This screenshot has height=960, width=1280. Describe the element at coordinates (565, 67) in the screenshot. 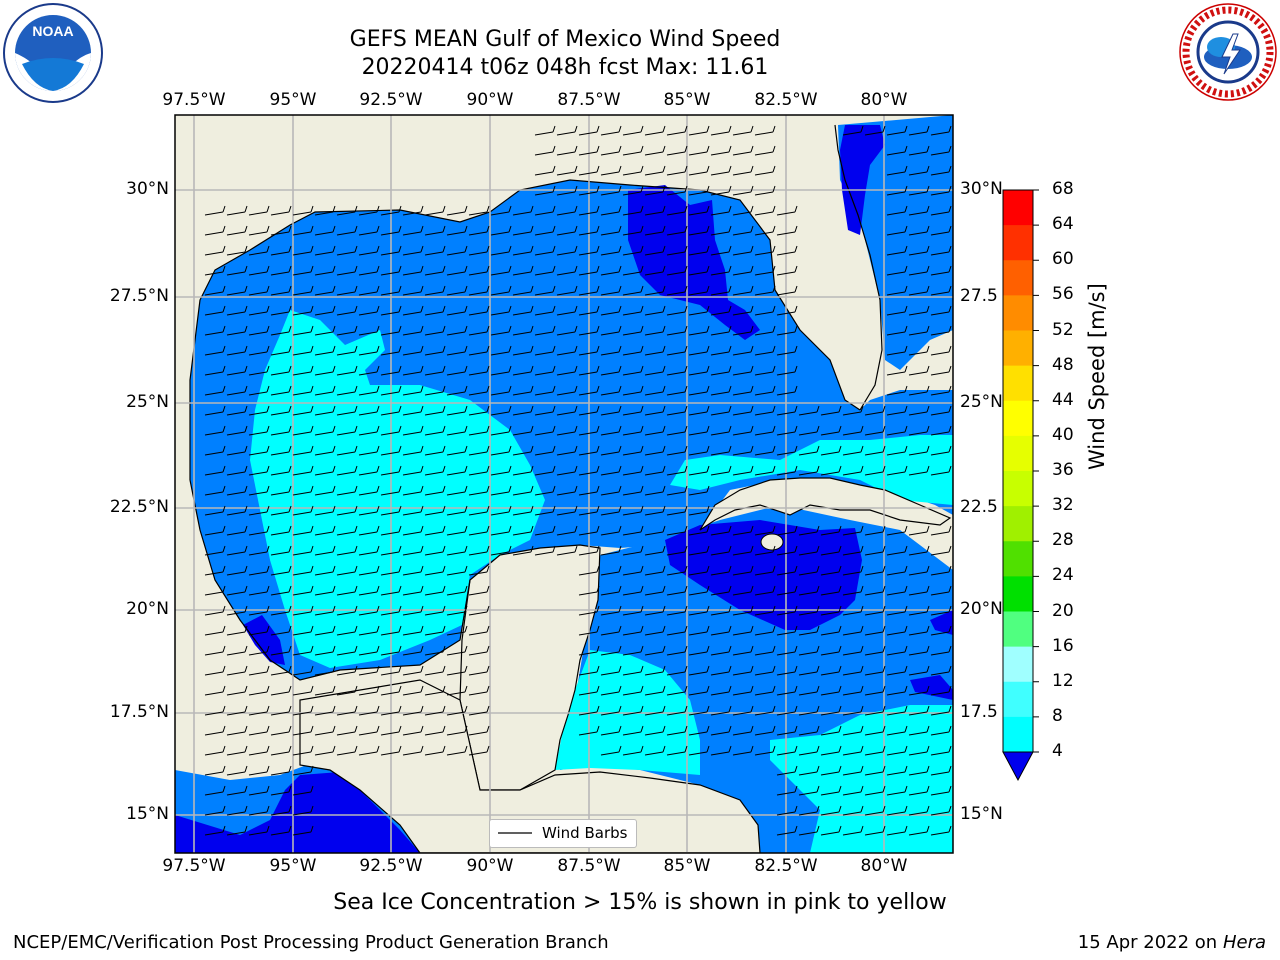

I see `chart-subtitle: 20220414 t06z 048h fcst Max: 11.61` at that location.